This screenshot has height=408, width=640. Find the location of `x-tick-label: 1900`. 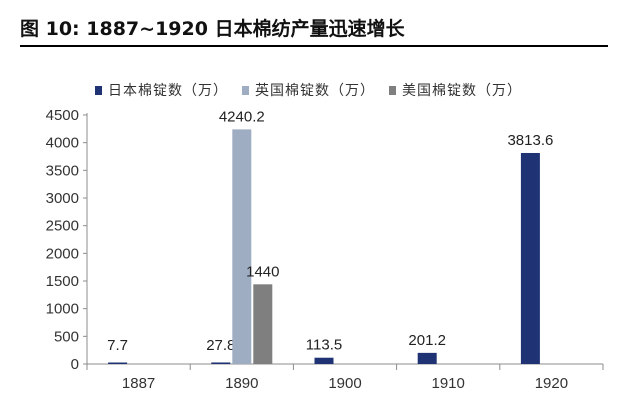

x-tick-label: 1900 is located at coordinates (344, 383).